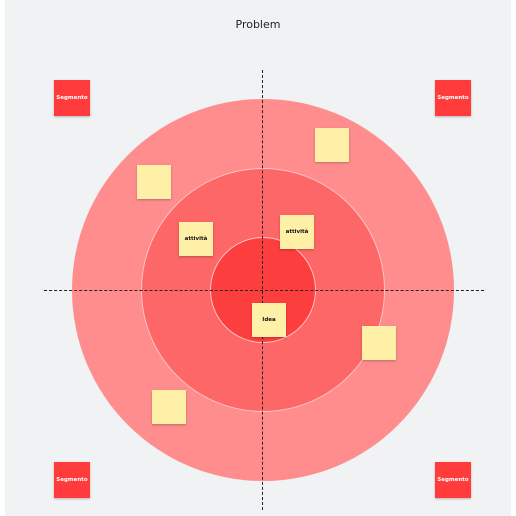  I want to click on sticky-note-outer-bottom-left, so click(169, 407).